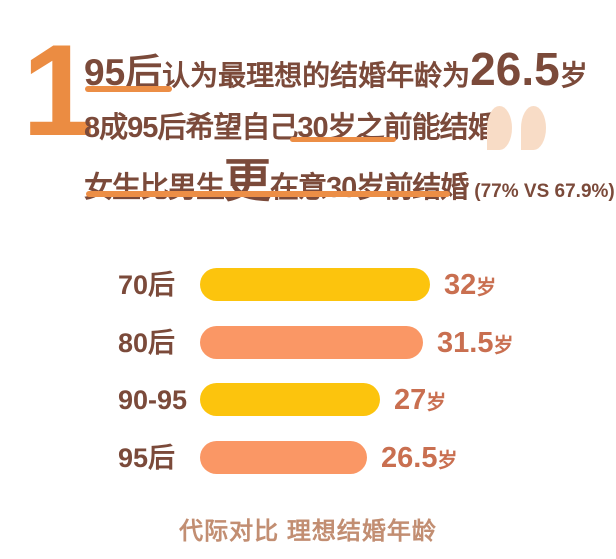 The image size is (616, 559). I want to click on quote-mark-right, so click(533, 128).